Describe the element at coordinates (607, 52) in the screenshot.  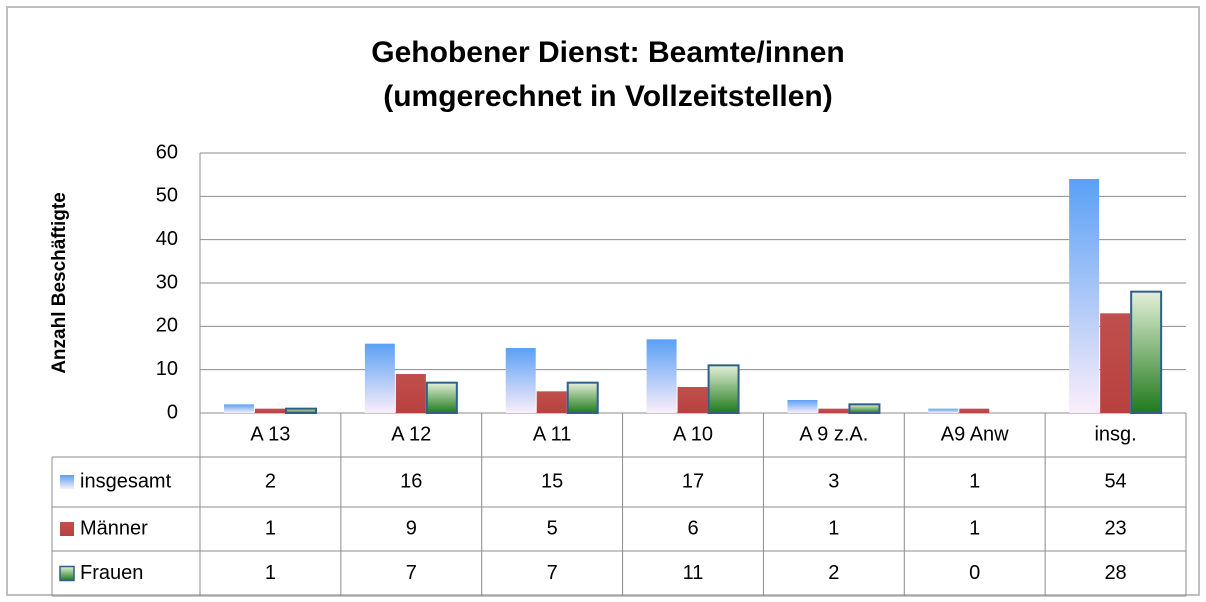
I see `chart-title: Gehobener Dienst: Beamte/innen` at that location.